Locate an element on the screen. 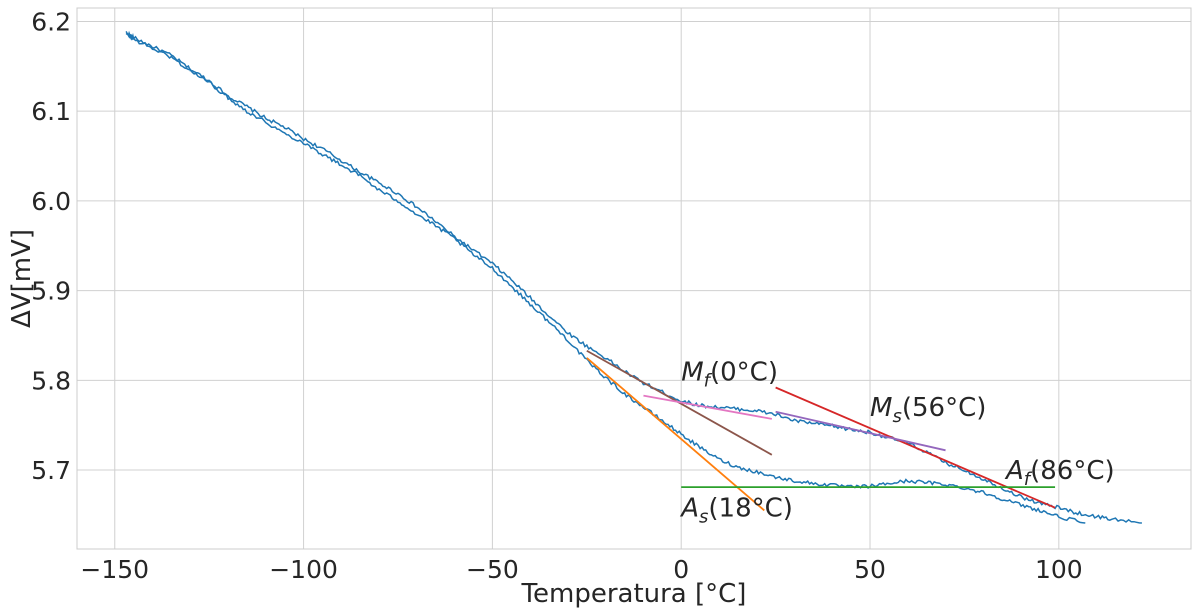  y-tick-label: 6.0 is located at coordinates (51, 201).